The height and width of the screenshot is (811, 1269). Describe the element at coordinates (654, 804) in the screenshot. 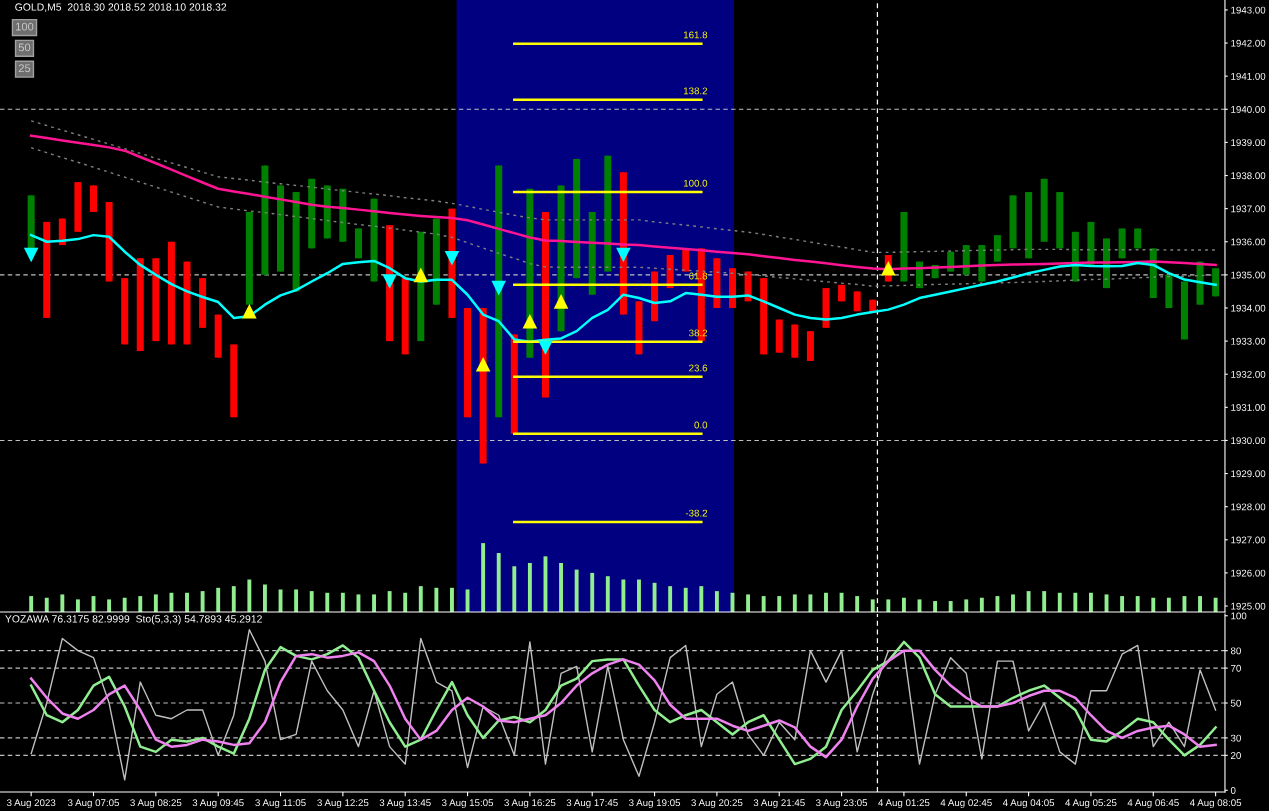

I see `x-tick-label: 3 Aug 19:05` at that location.